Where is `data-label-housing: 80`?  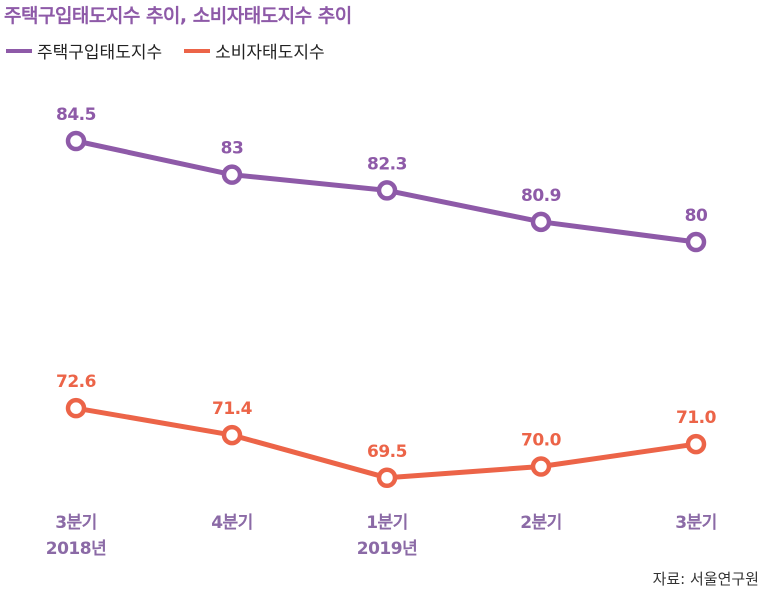
data-label-housing: 80 is located at coordinates (696, 216).